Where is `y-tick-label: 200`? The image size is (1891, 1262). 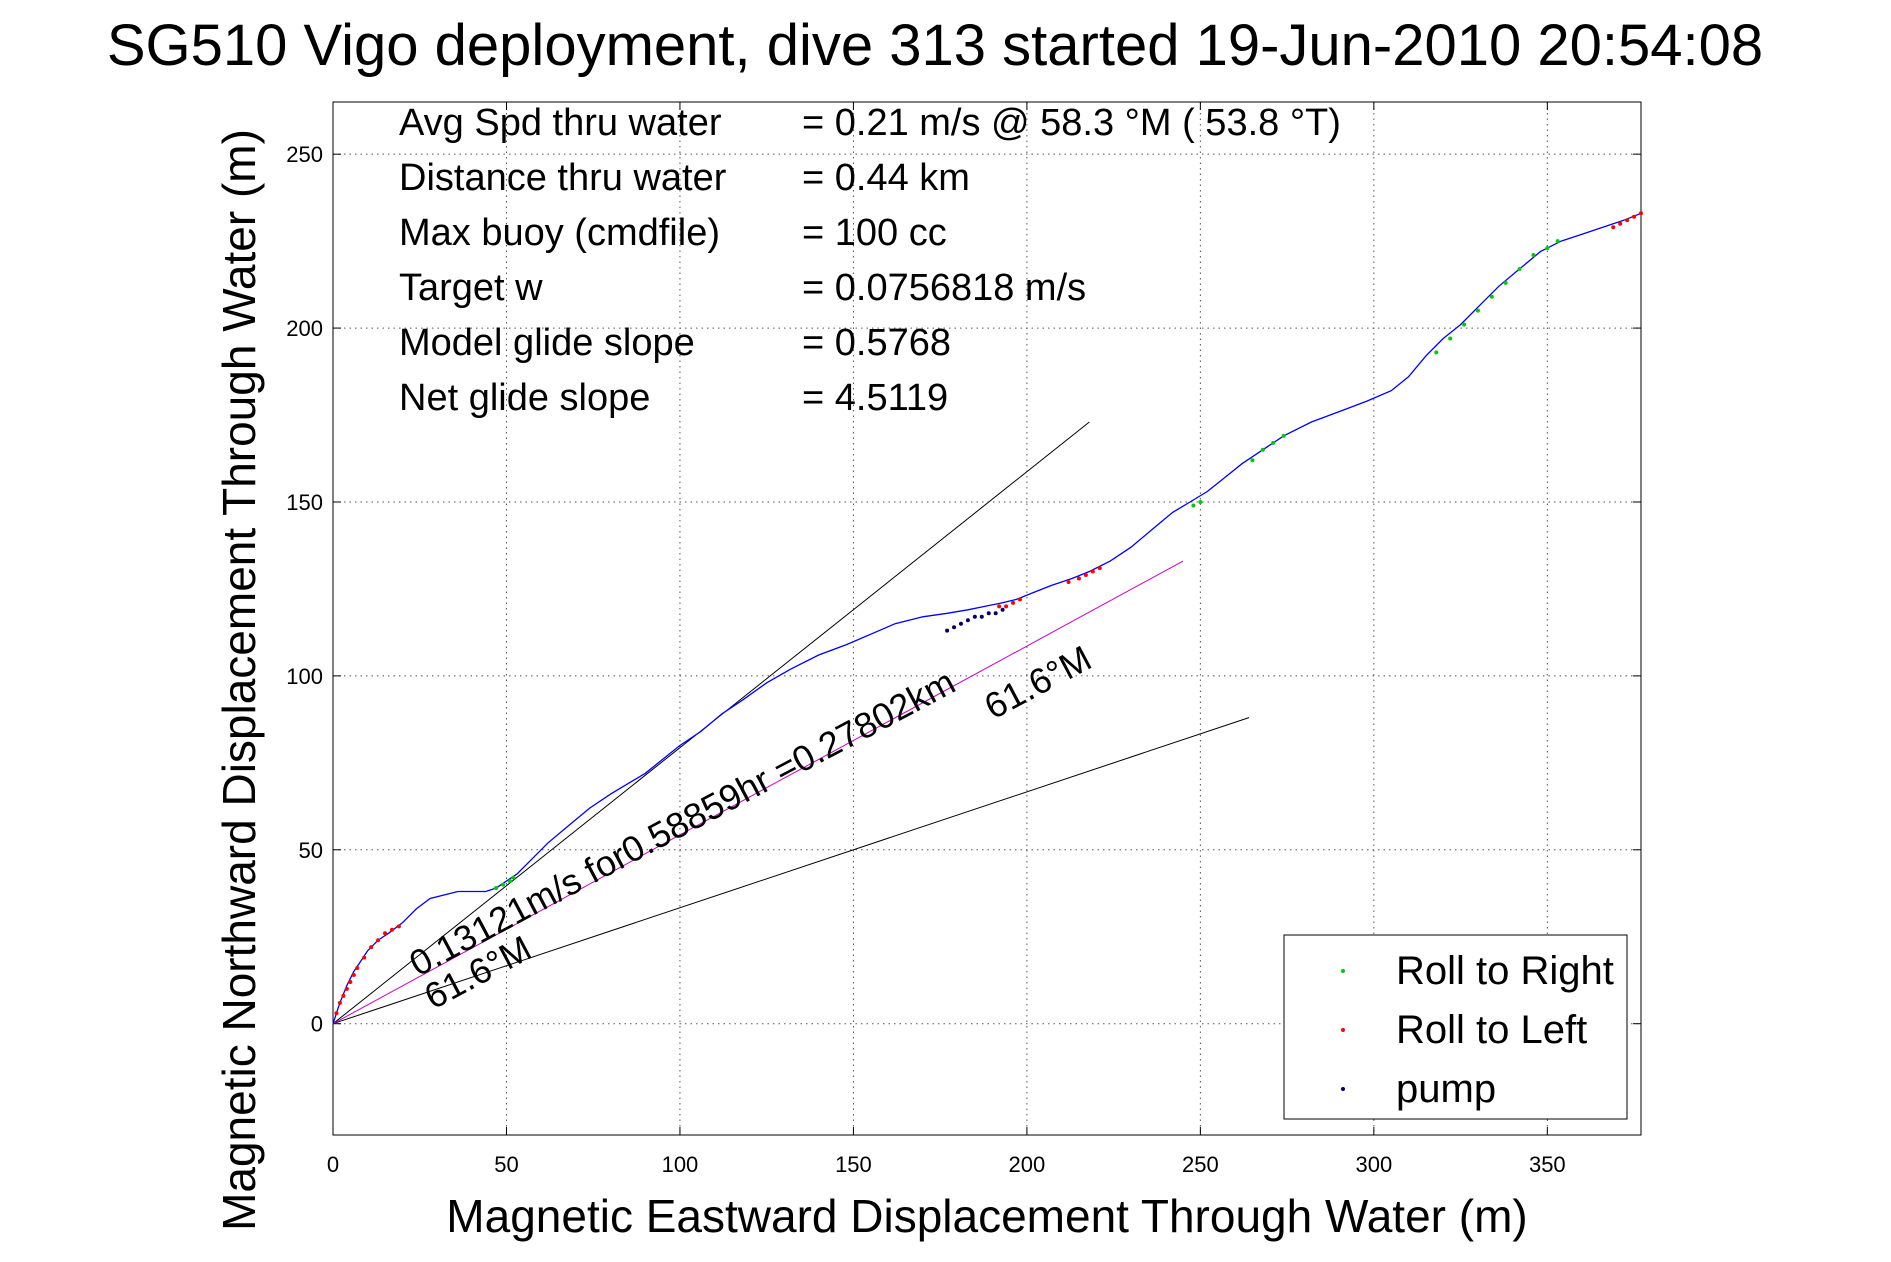 y-tick-label: 200 is located at coordinates (304, 328).